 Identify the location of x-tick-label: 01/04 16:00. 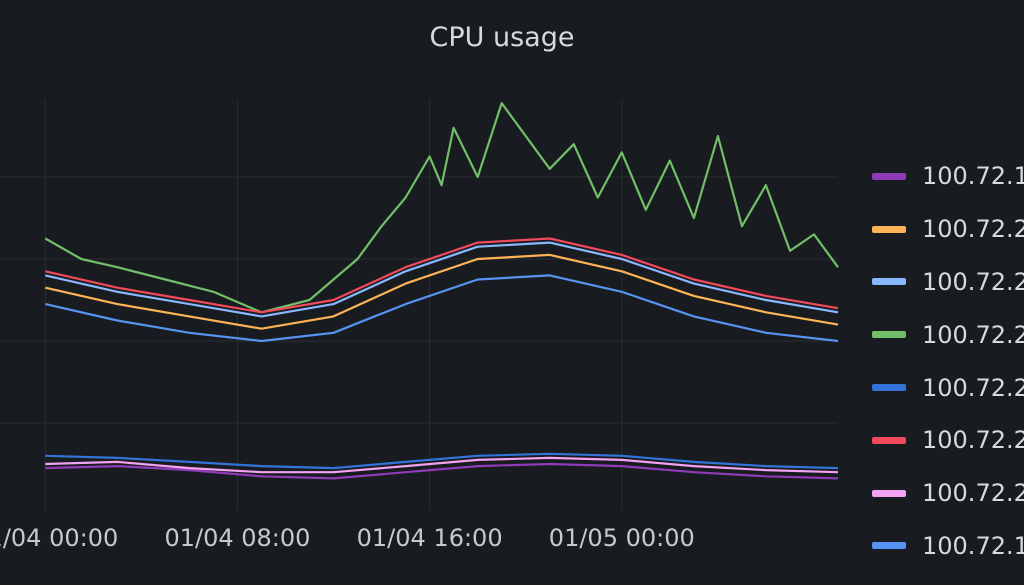
(430, 538).